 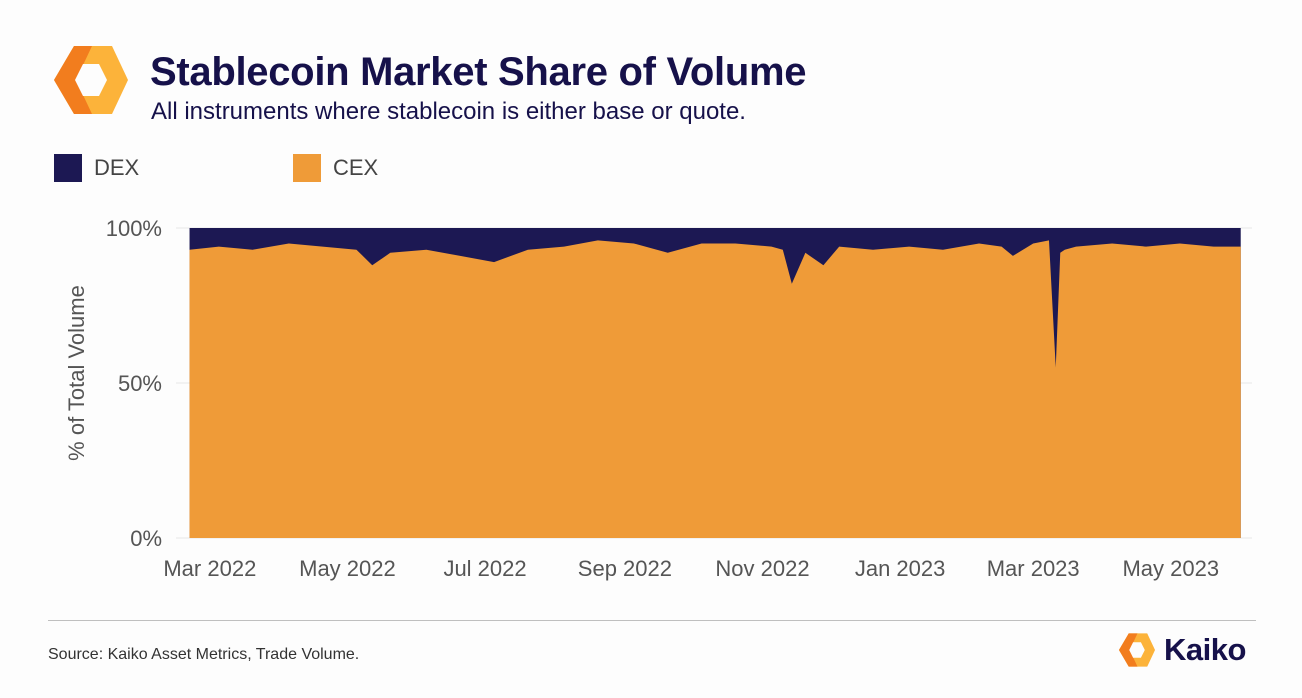 What do you see at coordinates (625, 568) in the screenshot?
I see `x-tick-label-3: Sep 2022` at bounding box center [625, 568].